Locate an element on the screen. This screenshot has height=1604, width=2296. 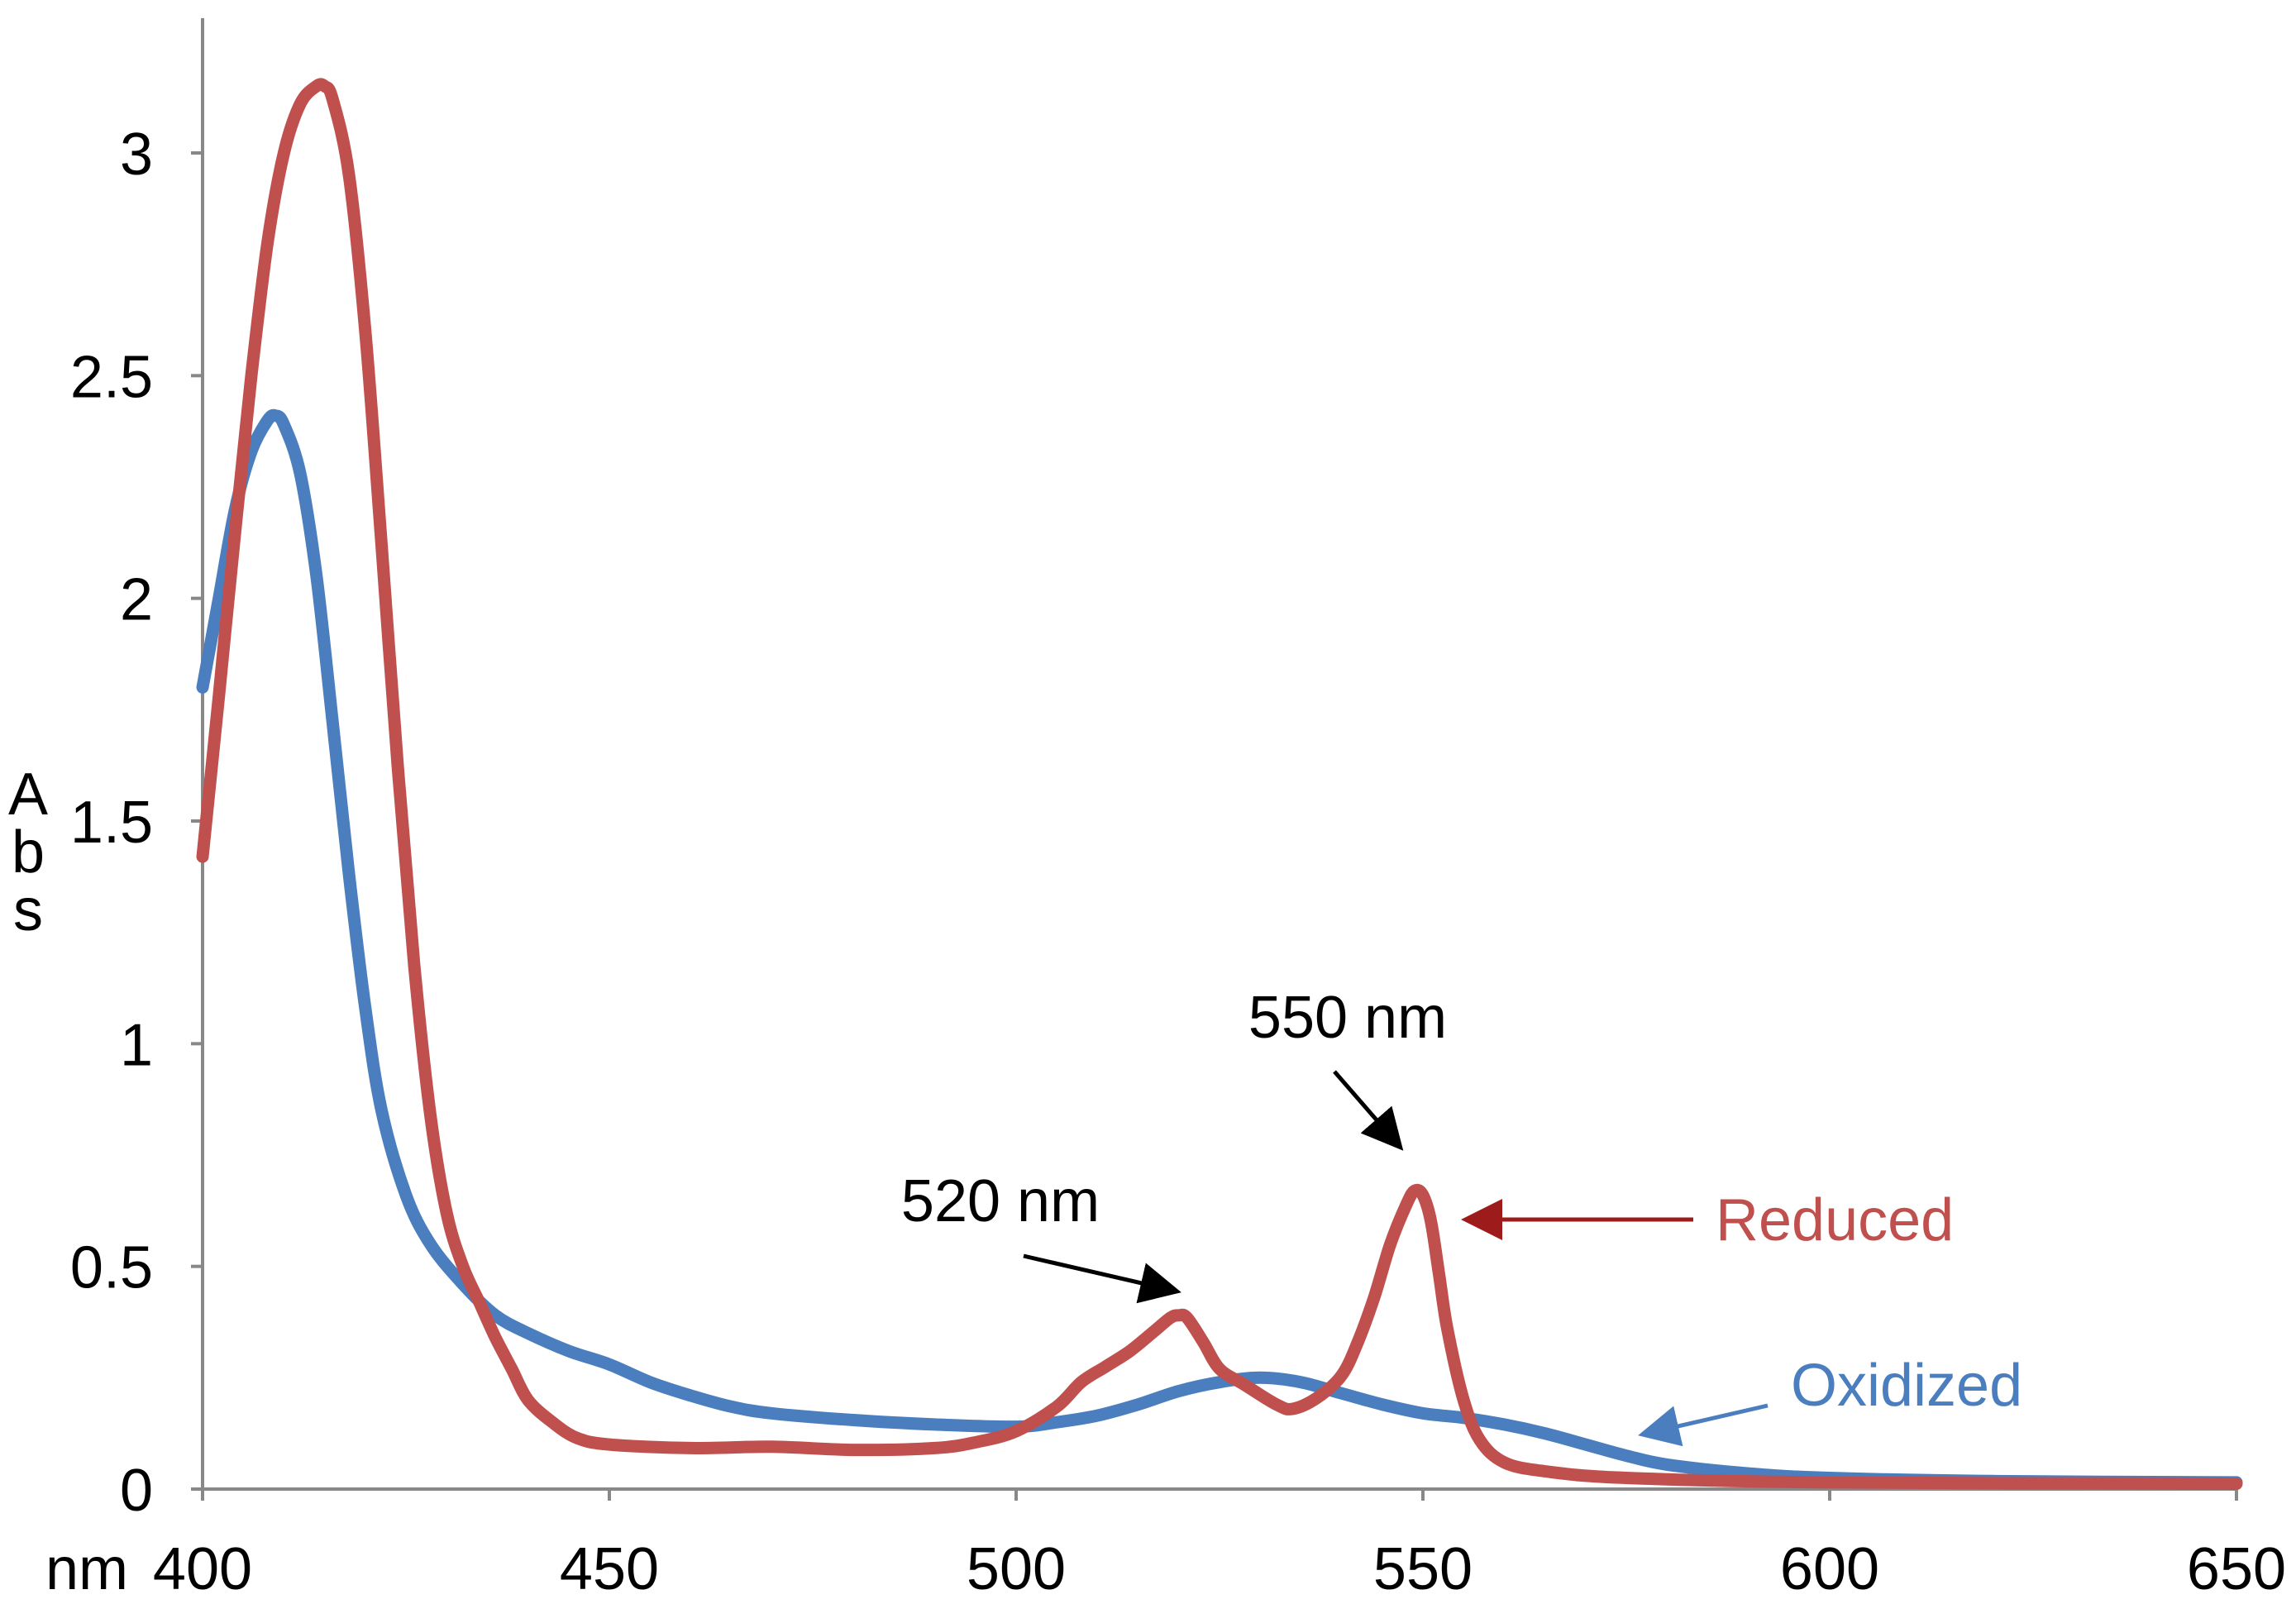
y-axis-ticks: 0 0.5 1 1.5 2 2.5 3 is located at coordinates (136, 823).